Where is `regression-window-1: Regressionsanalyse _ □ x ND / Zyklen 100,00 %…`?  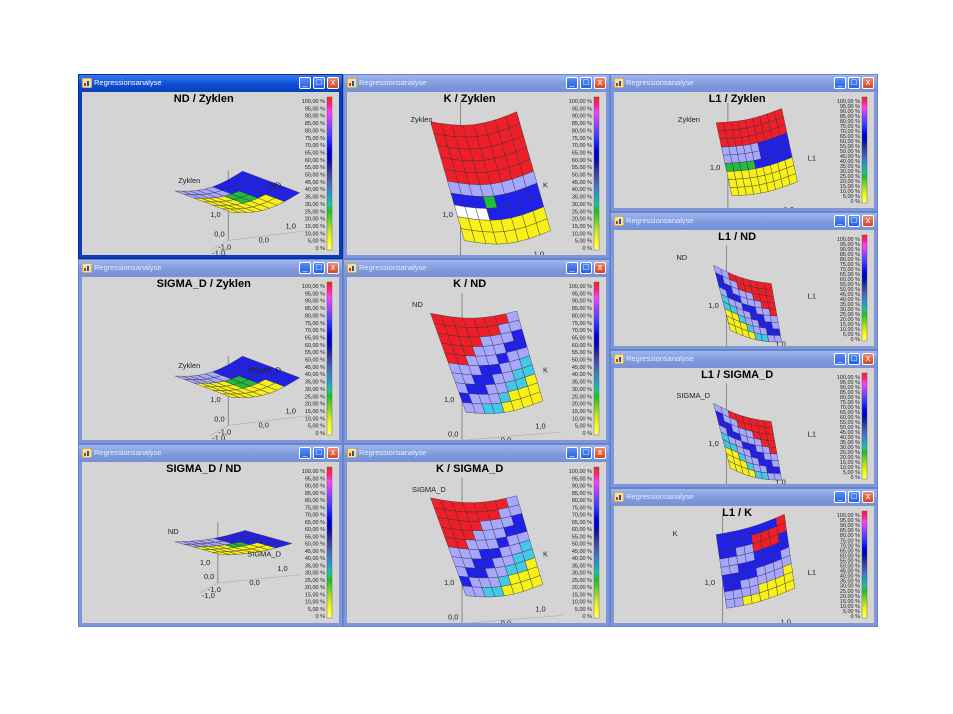 regression-window-1: Regressionsanalyse _ □ x ND / Zyklen 100,00 %… is located at coordinates (210, 166).